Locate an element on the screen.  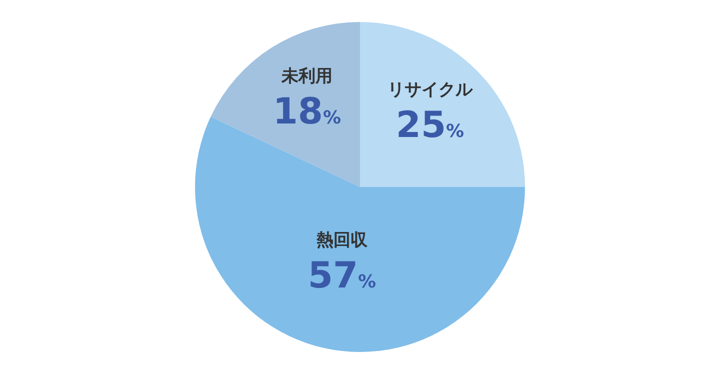
data-label: 25% is located at coordinates (430, 125).